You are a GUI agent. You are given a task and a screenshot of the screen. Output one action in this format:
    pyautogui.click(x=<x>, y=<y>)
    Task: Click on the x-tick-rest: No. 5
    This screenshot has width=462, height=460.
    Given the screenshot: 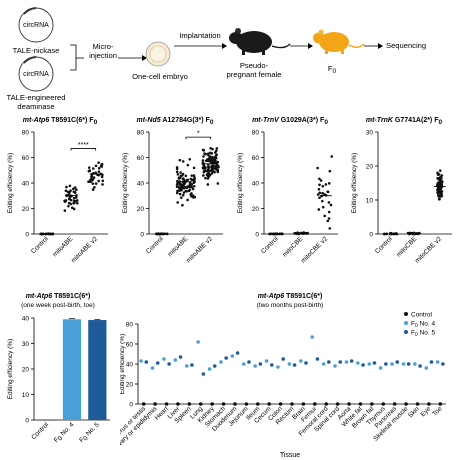 What is the action you would take?
    pyautogui.click(x=92, y=429)
    